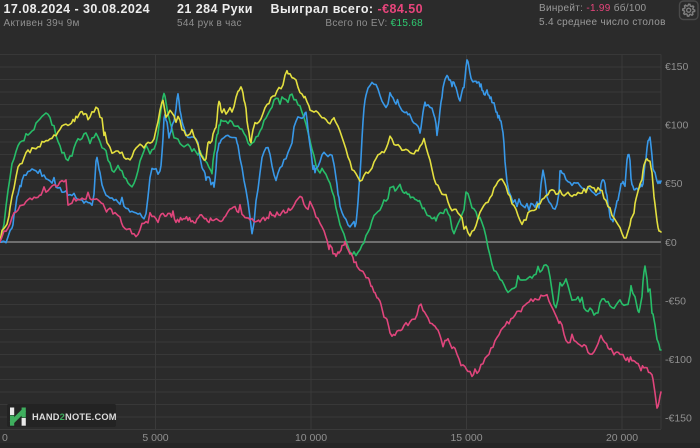 The width and height of the screenshot is (700, 448). Describe the element at coordinates (677, 67) in the screenshot. I see `svg-text: €150` at that location.